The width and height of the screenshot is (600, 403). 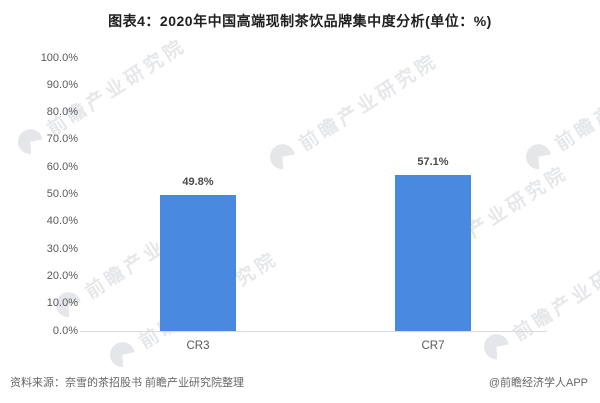 What do you see at coordinates (65, 330) in the screenshot?
I see `y-axis-tick-label: 0.0%` at bounding box center [65, 330].